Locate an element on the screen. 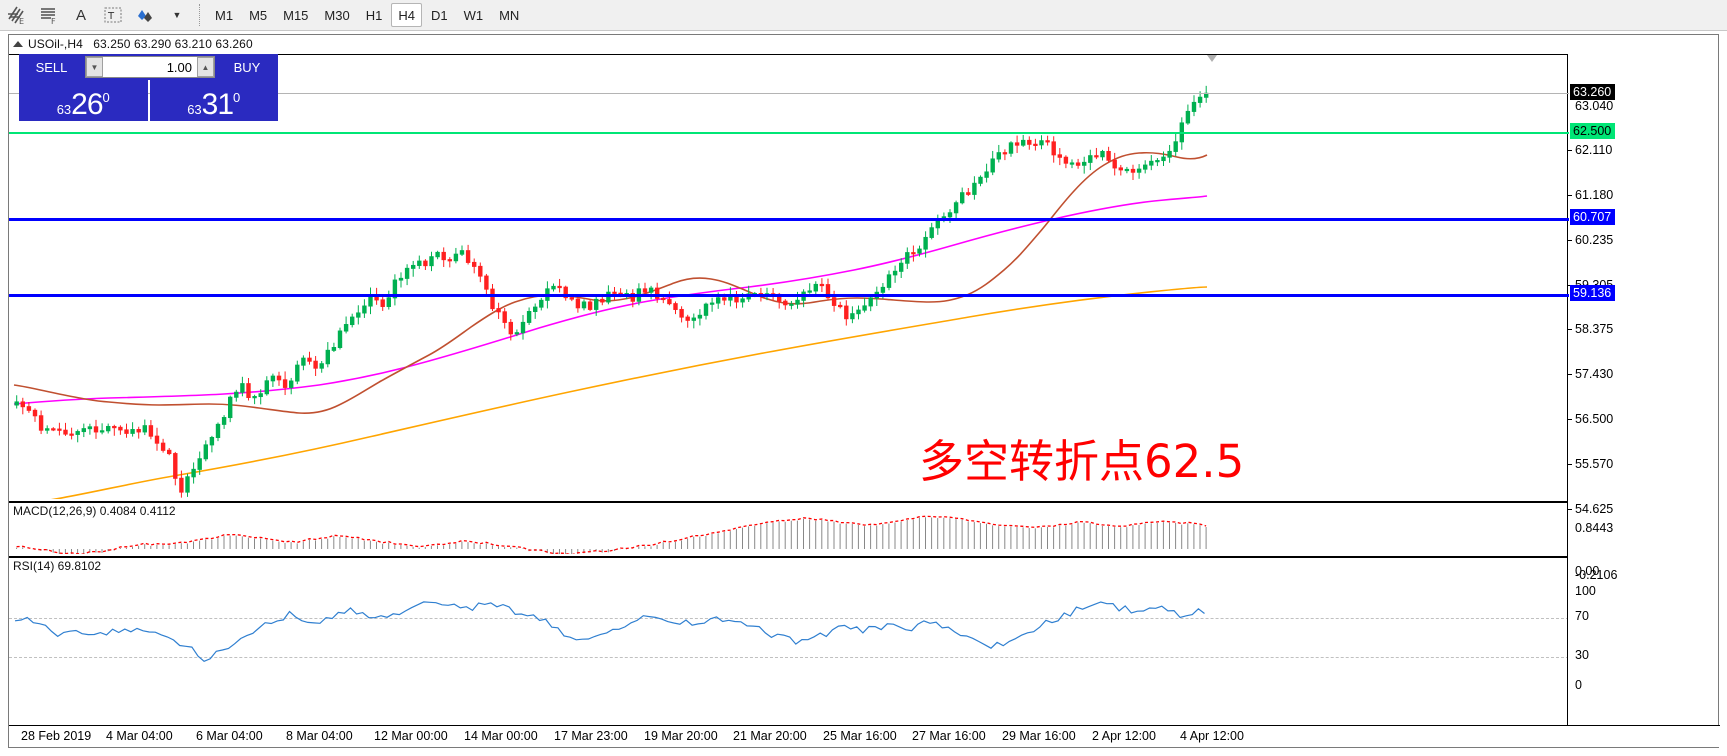 This screenshot has width=1727, height=756. expert-advisor-icon: E is located at coordinates (17, 15).